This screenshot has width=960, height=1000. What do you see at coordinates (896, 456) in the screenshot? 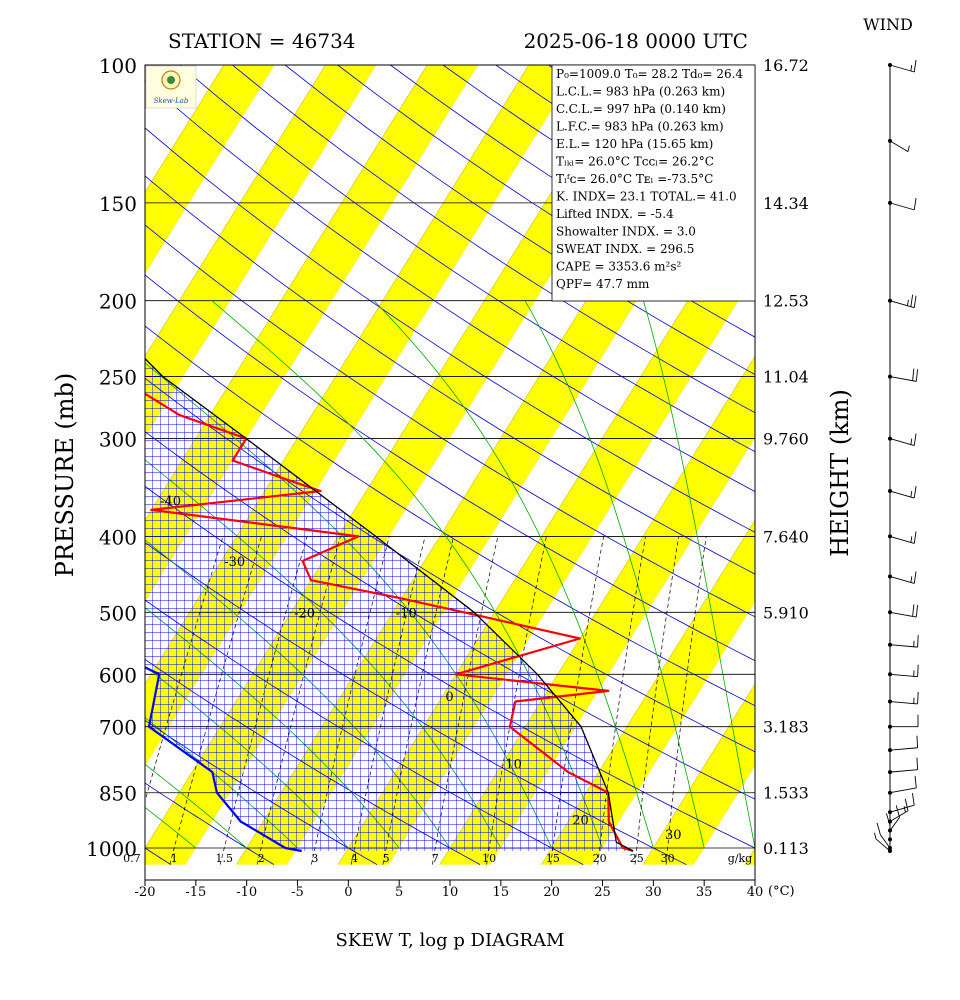
I see `wind-profile` at bounding box center [896, 456].